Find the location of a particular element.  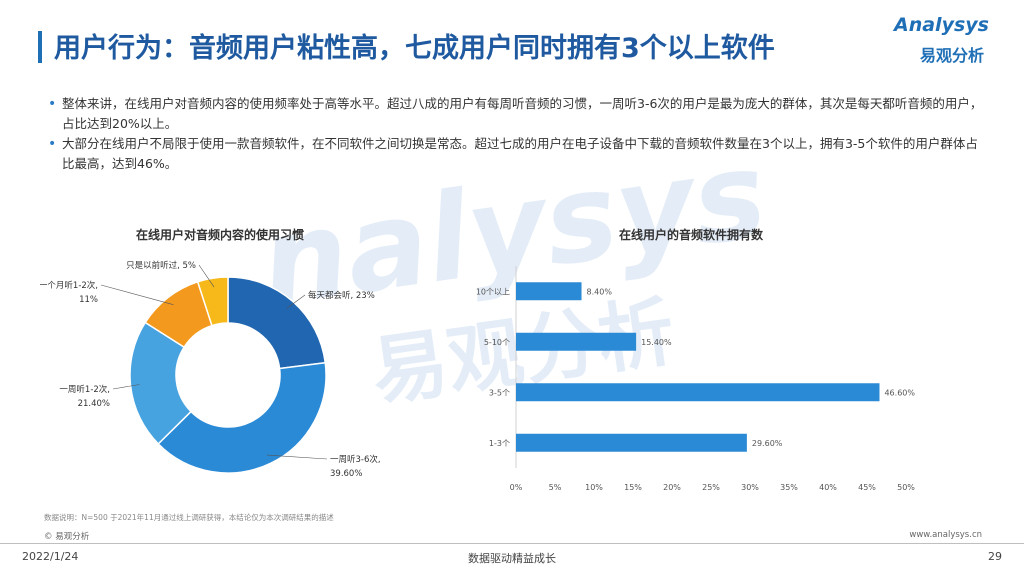

x-tick-label: 0% is located at coordinates (516, 487).